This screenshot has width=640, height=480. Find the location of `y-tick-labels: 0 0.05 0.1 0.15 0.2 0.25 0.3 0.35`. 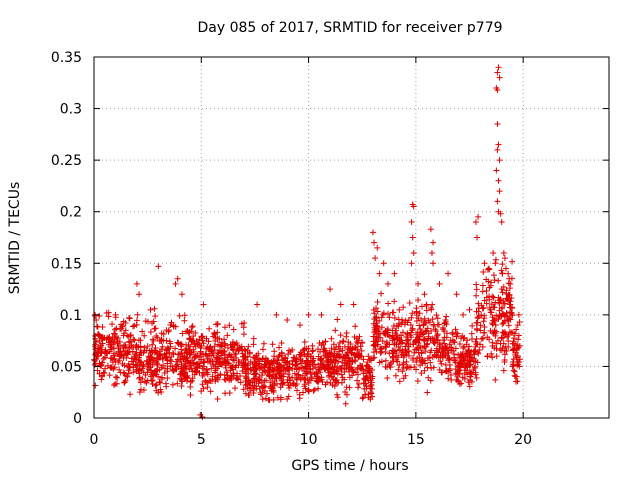

y-tick-labels: 0 0.05 0.1 0.15 0.2 0.25 0.3 0.35 is located at coordinates (66, 238).